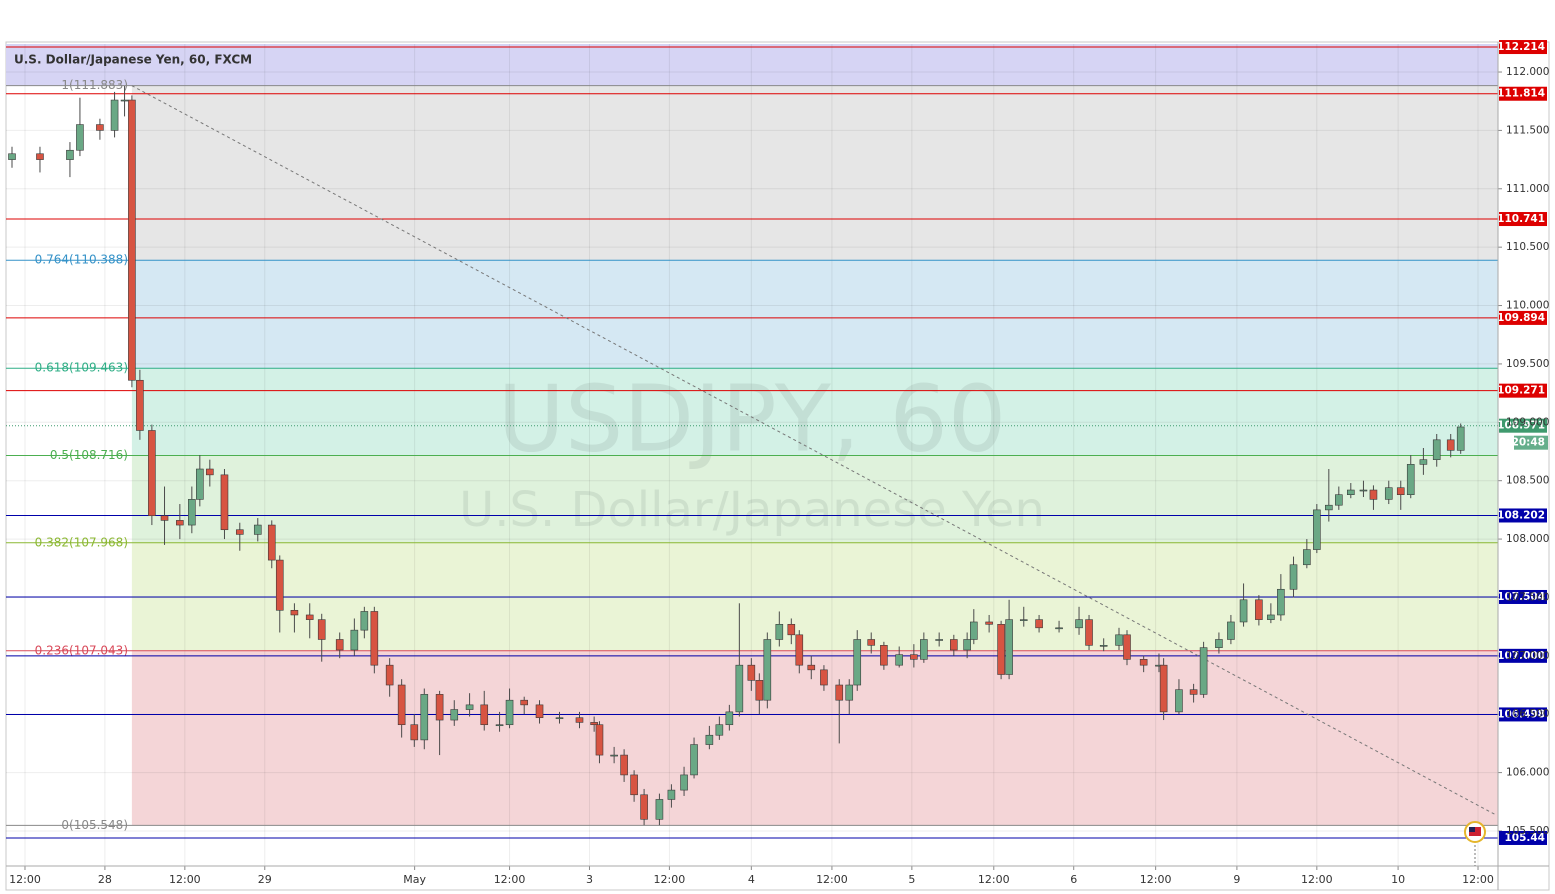 The height and width of the screenshot is (894, 1555). What do you see at coordinates (911, 879) in the screenshot?
I see `x-tick-label: 5` at bounding box center [911, 879].